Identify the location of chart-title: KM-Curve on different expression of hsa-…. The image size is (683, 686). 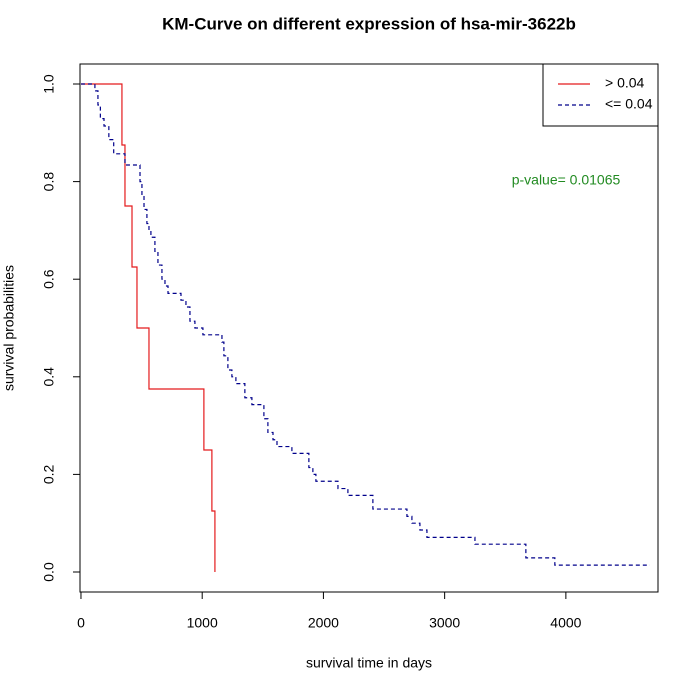
(369, 23).